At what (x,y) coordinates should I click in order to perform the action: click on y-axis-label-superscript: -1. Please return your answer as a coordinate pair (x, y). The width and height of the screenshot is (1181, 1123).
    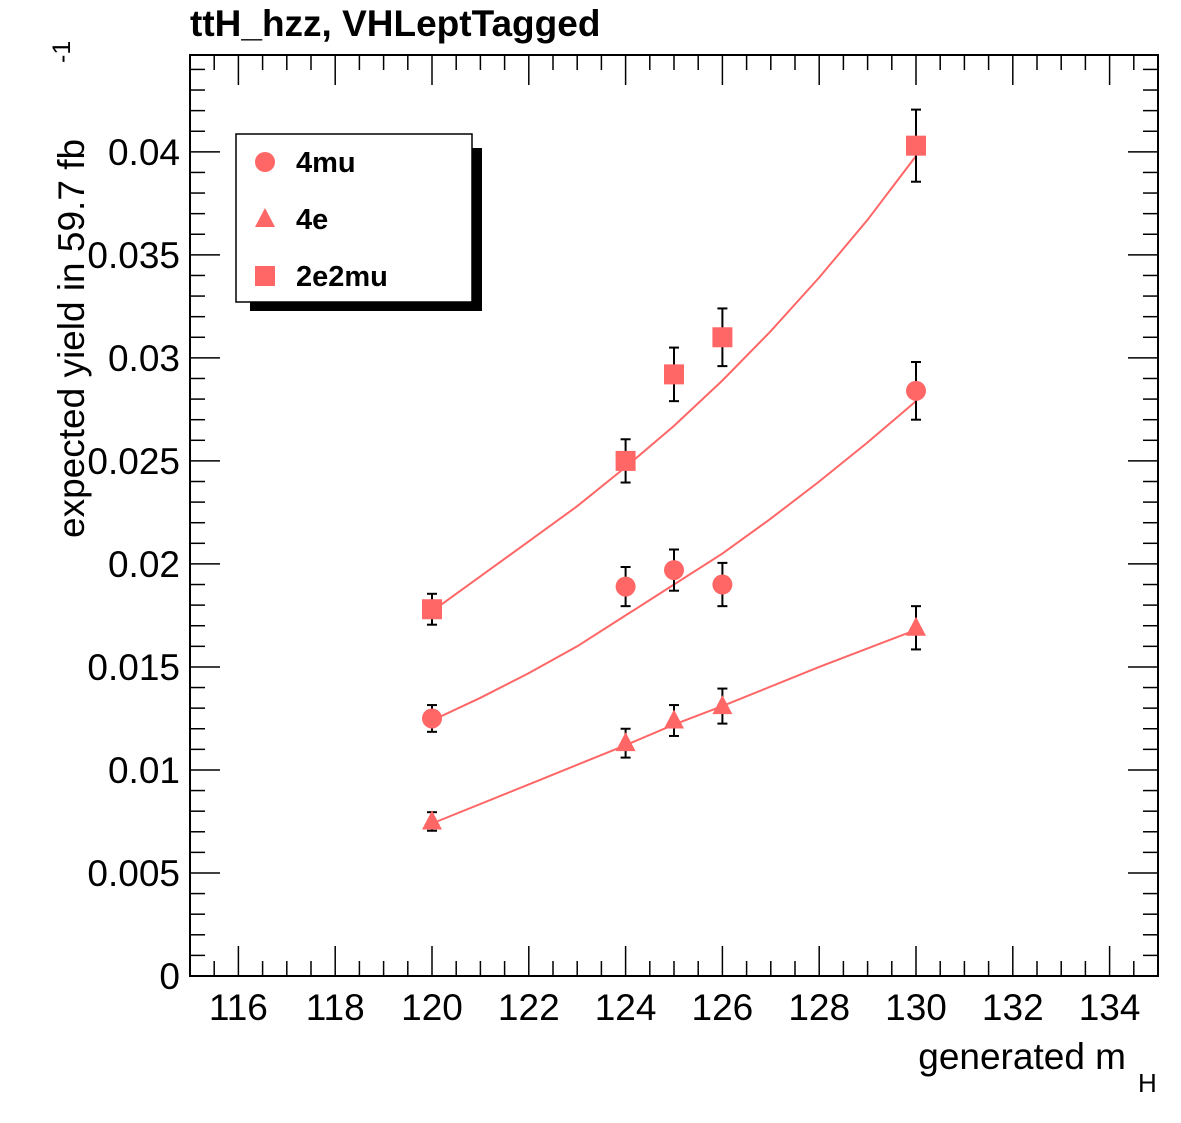
    Looking at the image, I should click on (62, 52).